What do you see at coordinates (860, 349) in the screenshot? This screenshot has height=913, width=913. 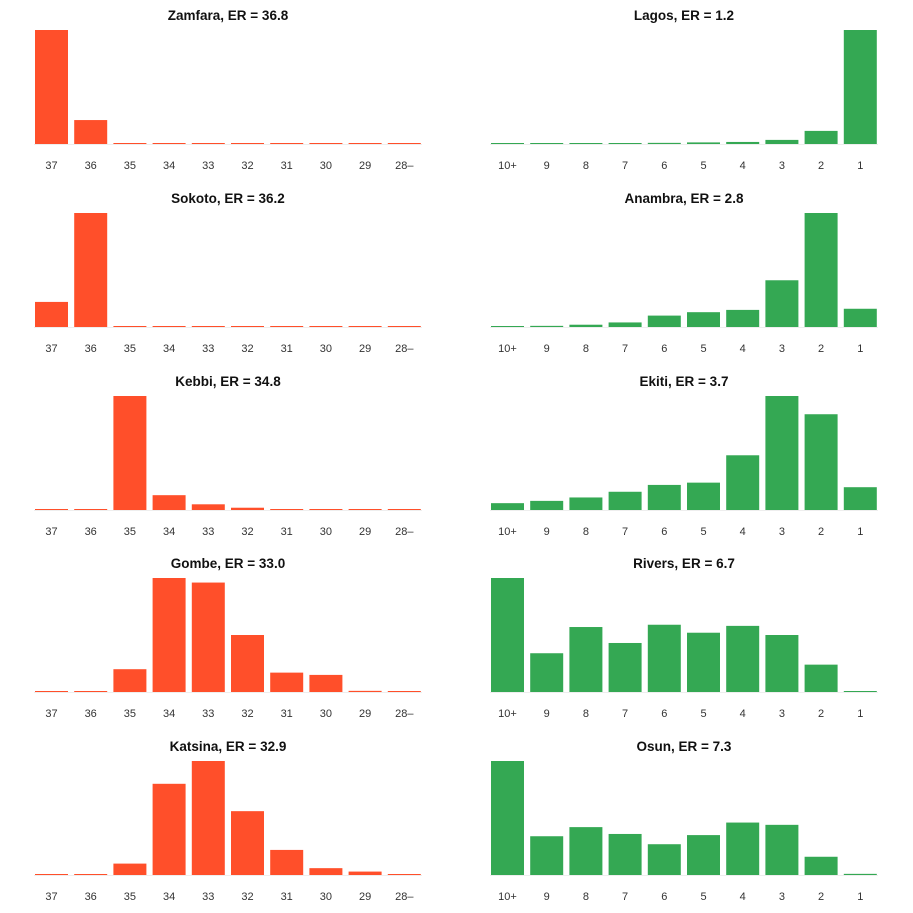 I see `tick-label: 1` at bounding box center [860, 349].